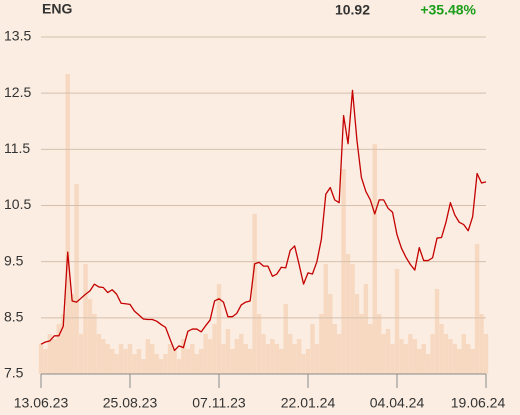  Describe the element at coordinates (130, 403) in the screenshot. I see `x-tick-label: 25.08.23` at that location.